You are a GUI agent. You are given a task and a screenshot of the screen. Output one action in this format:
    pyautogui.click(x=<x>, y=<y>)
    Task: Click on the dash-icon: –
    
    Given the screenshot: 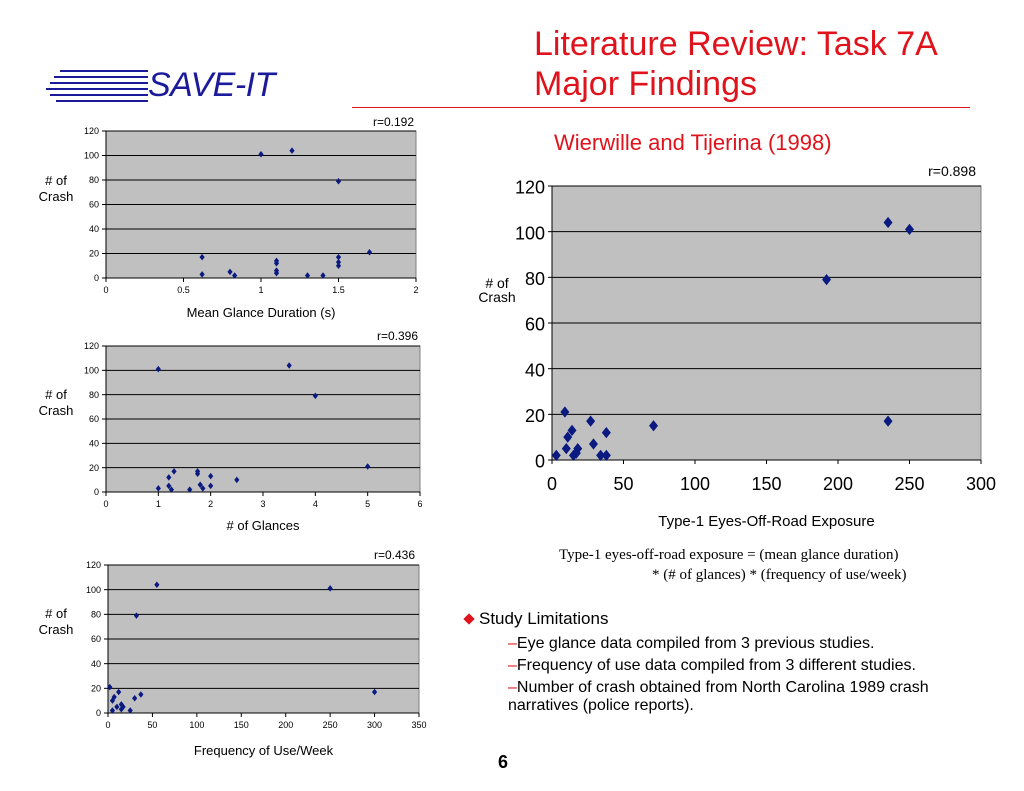 What is the action you would take?
    pyautogui.click(x=512, y=643)
    